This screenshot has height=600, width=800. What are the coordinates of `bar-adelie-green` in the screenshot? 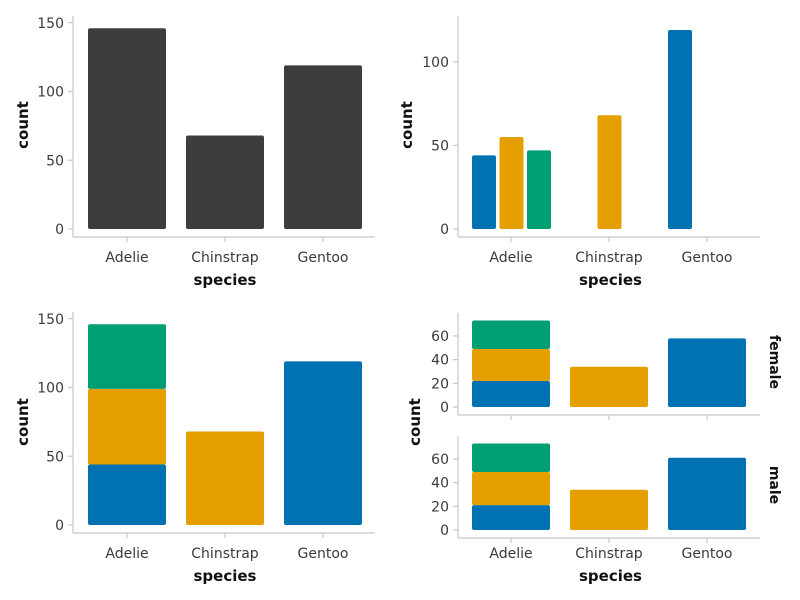 It's located at (539, 189).